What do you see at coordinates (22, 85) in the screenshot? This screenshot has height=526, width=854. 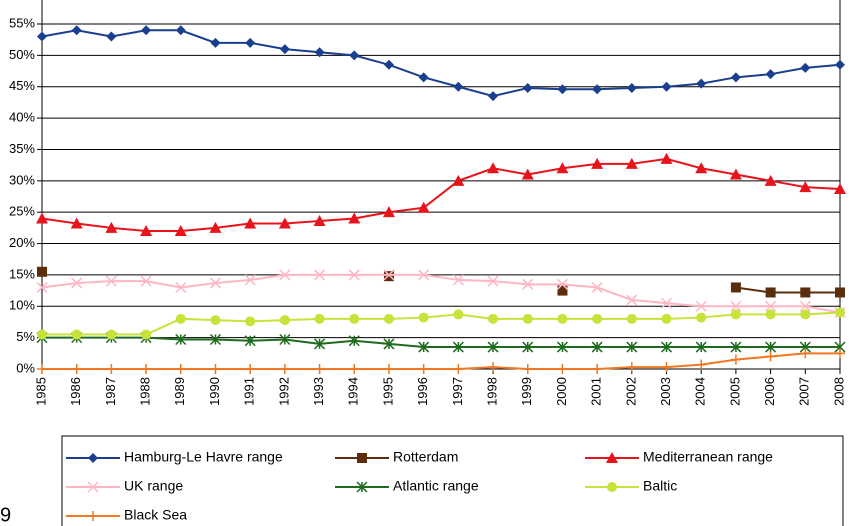 I see `y-tick-label: 45%` at bounding box center [22, 85].